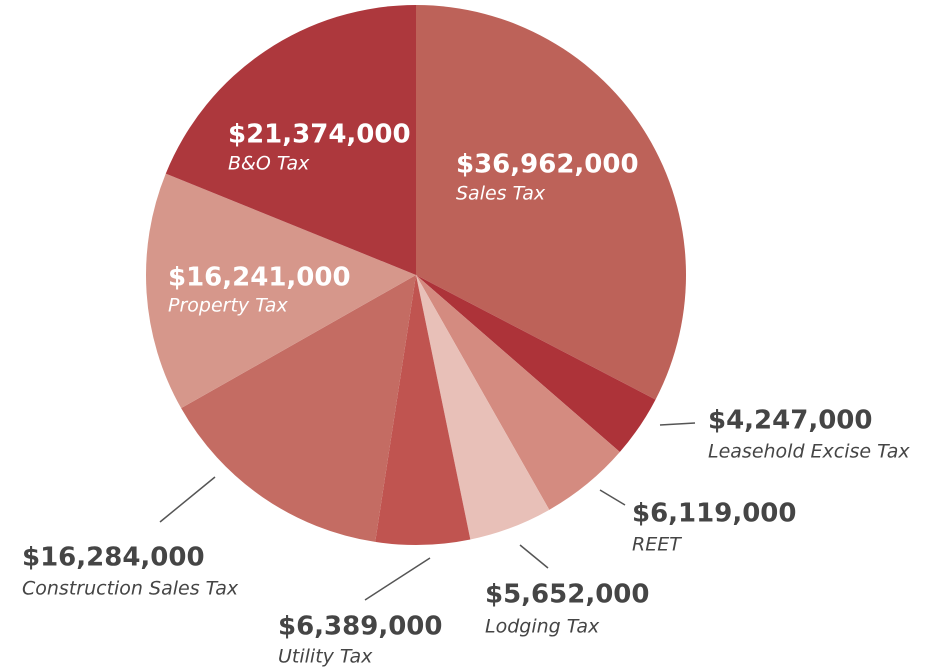 The image size is (943, 671). I want to click on value-label: $16,241,000, so click(259, 278).